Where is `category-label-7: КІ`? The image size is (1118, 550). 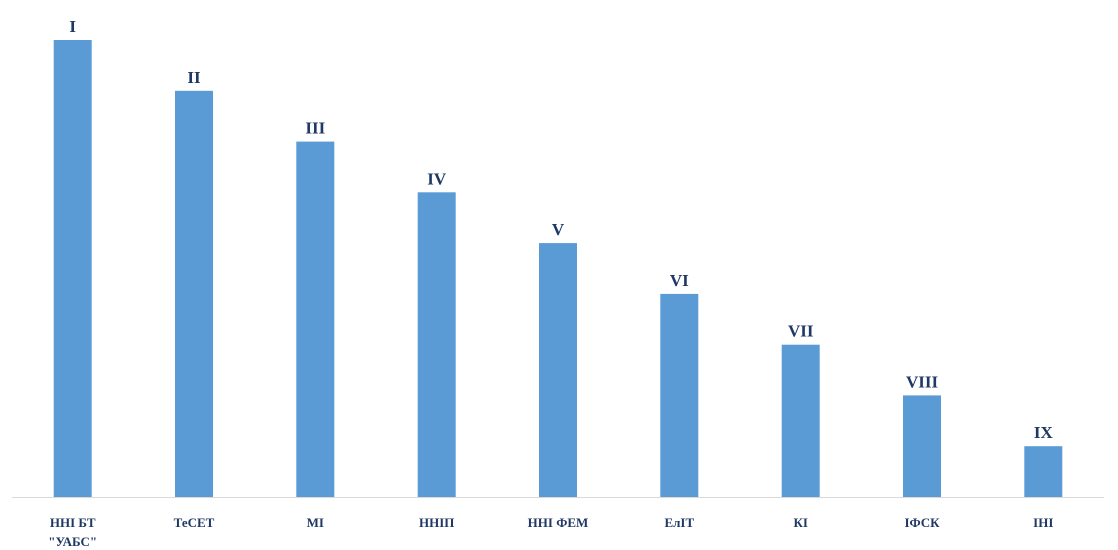 category-label-7: КІ is located at coordinates (800, 522).